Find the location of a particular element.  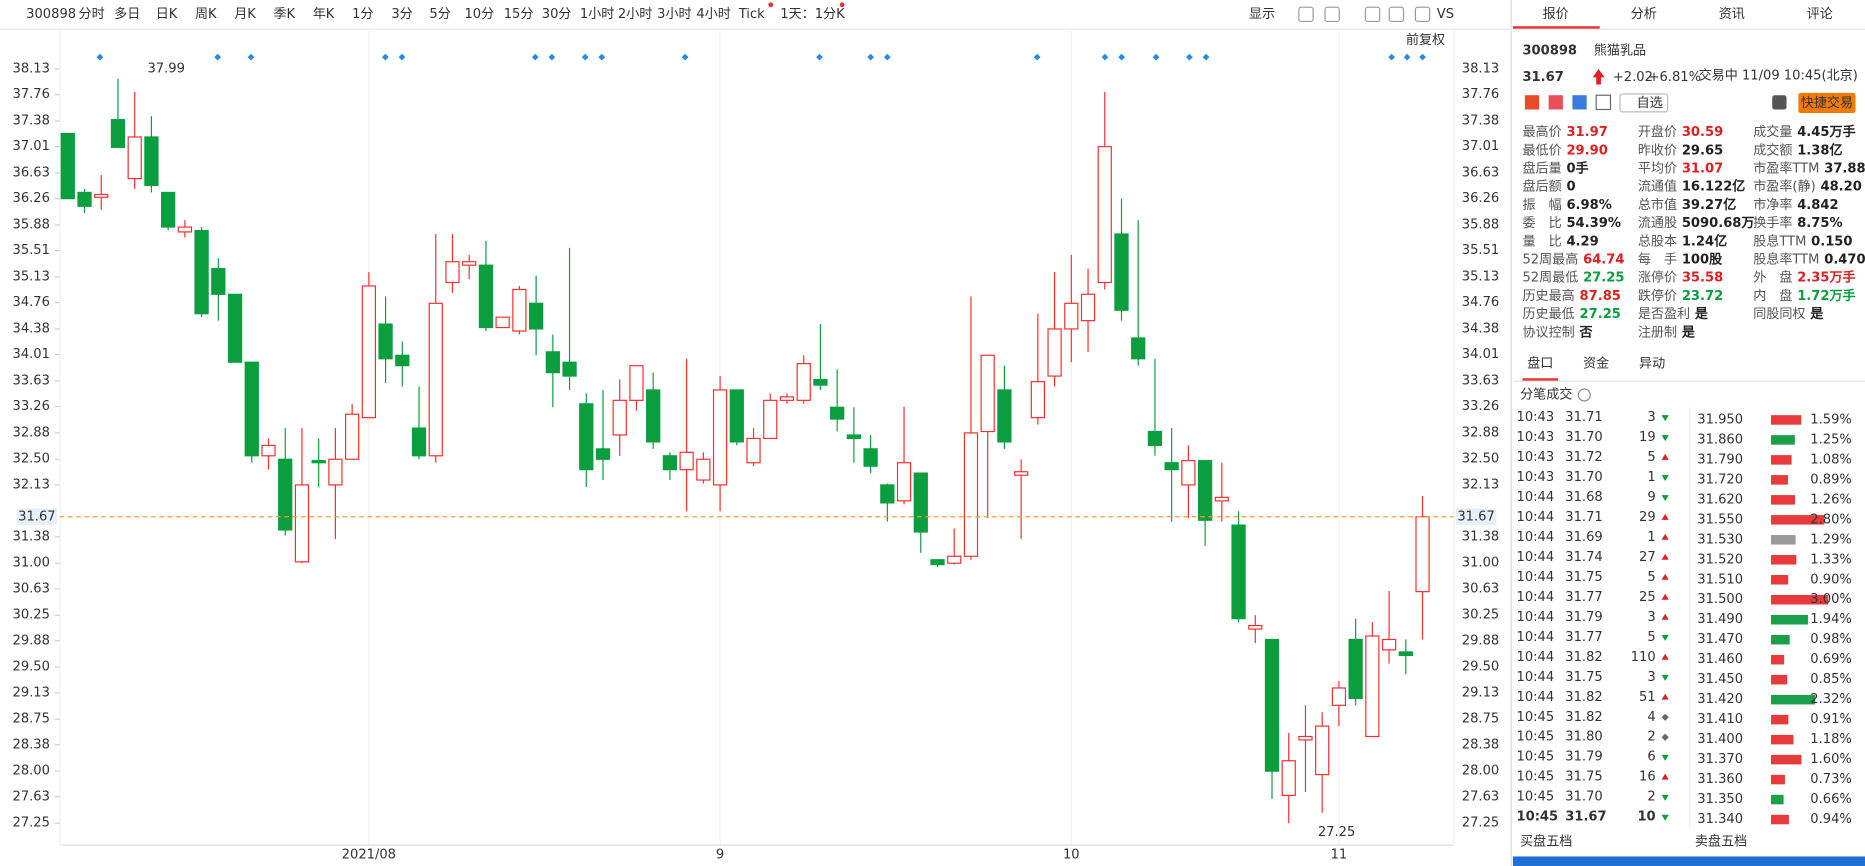

level-price: 31.350 is located at coordinates (1720, 799).